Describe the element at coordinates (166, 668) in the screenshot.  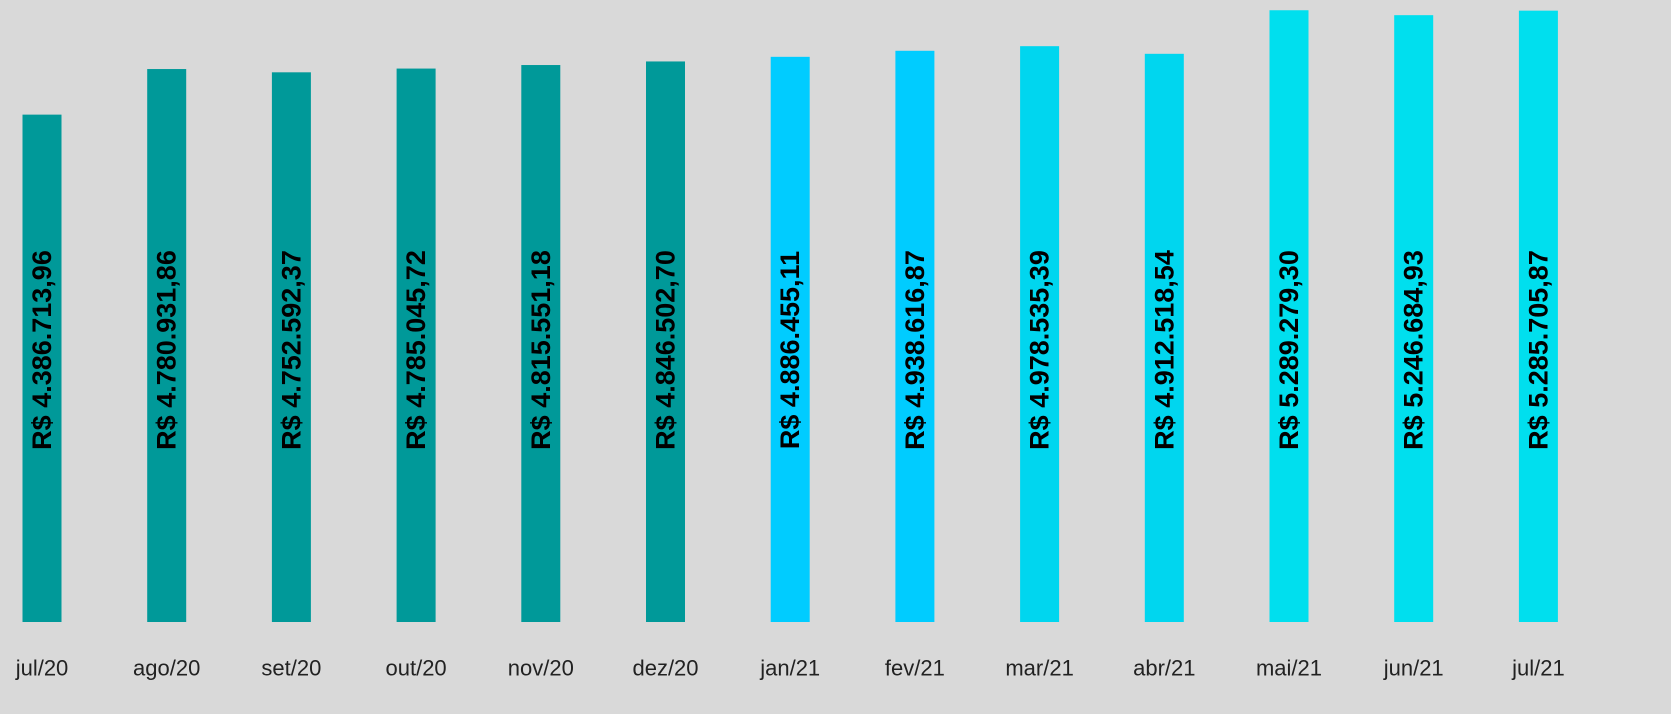
I see `x-tick-label-ago-20: ago/20` at that location.